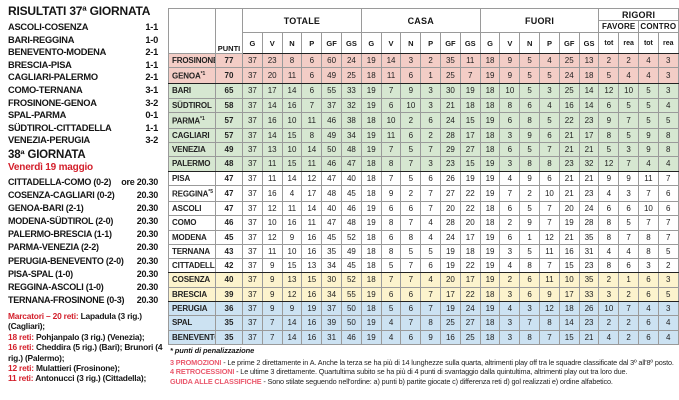  Describe the element at coordinates (66, 299) in the screenshot. I see `fixture-teams: TERNANA-FROSINONE (0-3)` at that location.